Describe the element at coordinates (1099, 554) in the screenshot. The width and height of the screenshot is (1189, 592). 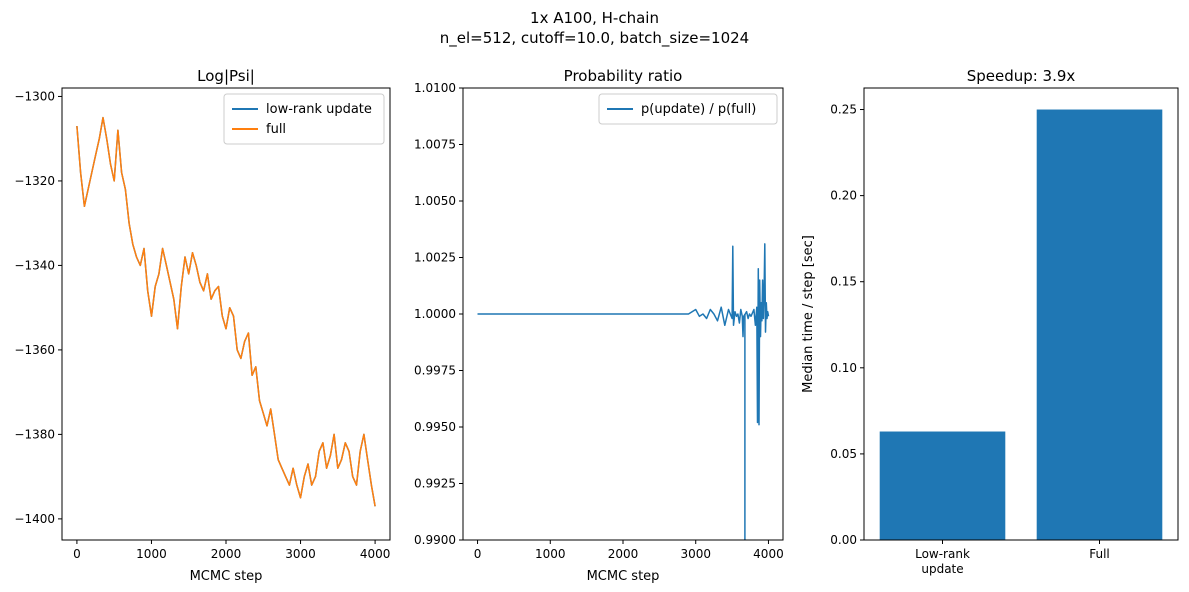
I see `x-tick-label: Full` at that location.